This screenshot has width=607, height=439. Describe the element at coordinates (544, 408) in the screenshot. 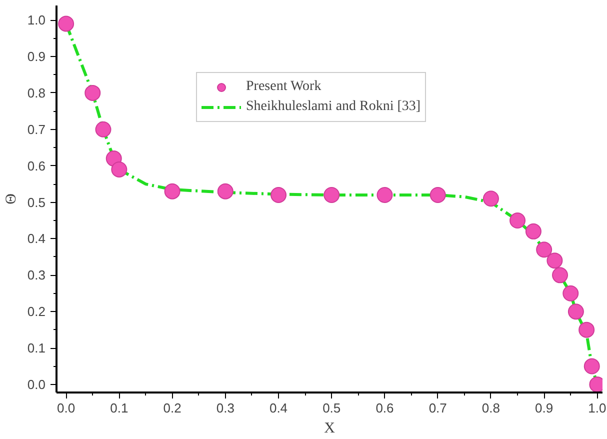

I see `x-tick-label: 0.9` at that location.